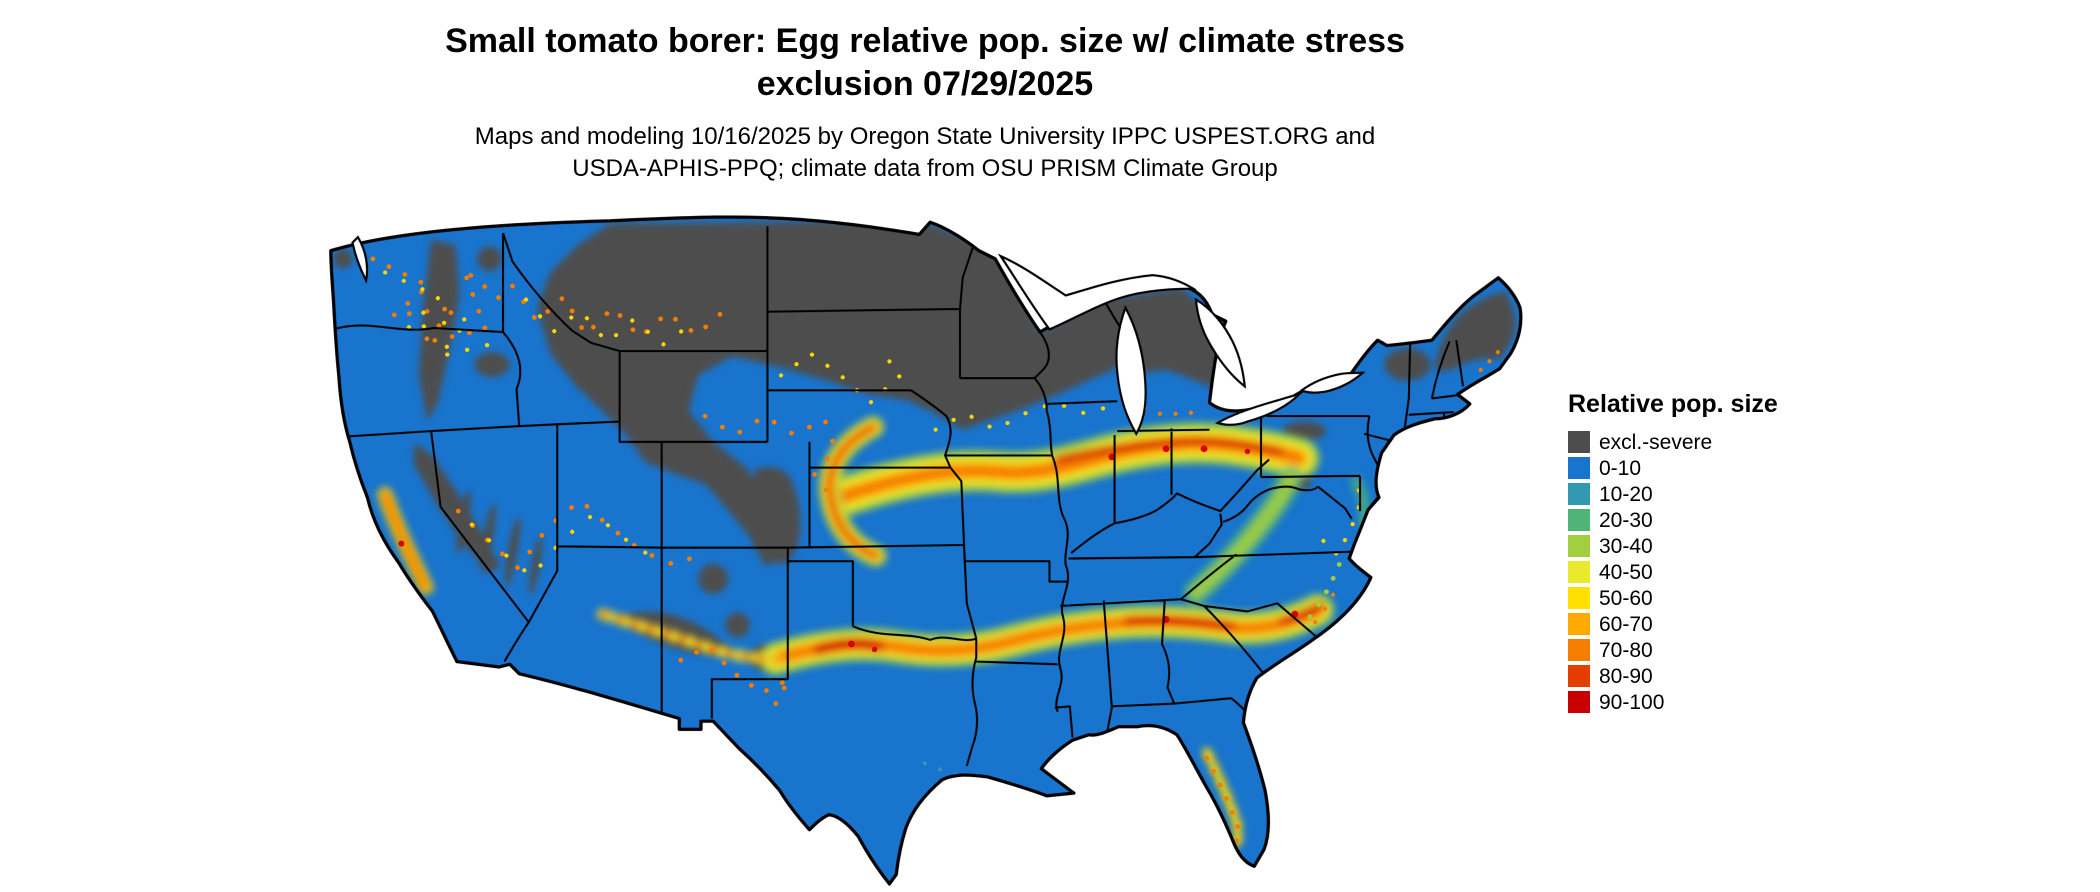  Describe the element at coordinates (1698, 650) in the screenshot. I see `legend-item: 70-80` at that location.